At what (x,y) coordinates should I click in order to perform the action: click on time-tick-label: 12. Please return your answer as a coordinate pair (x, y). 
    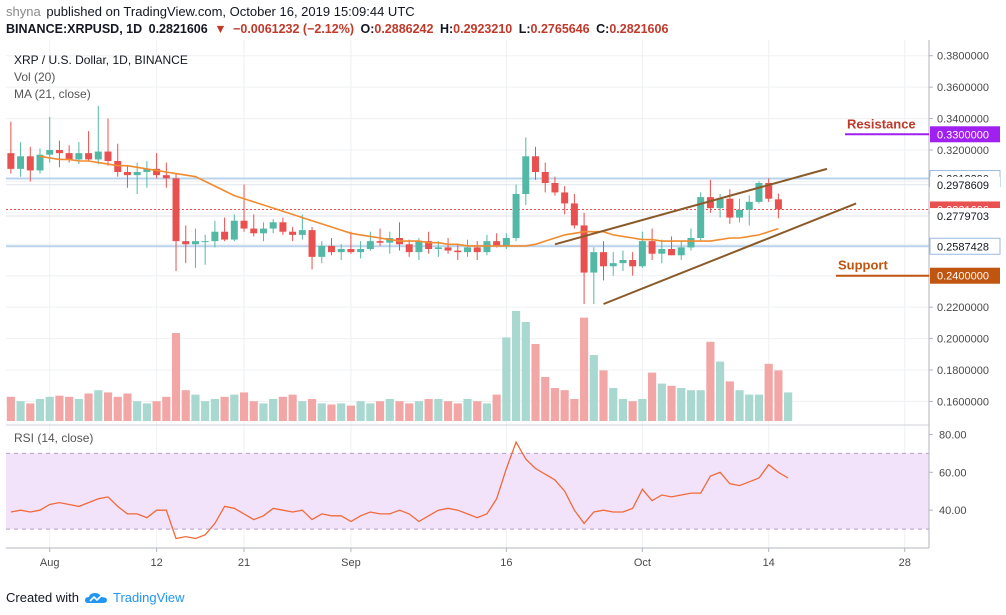
    Looking at the image, I should click on (156, 563).